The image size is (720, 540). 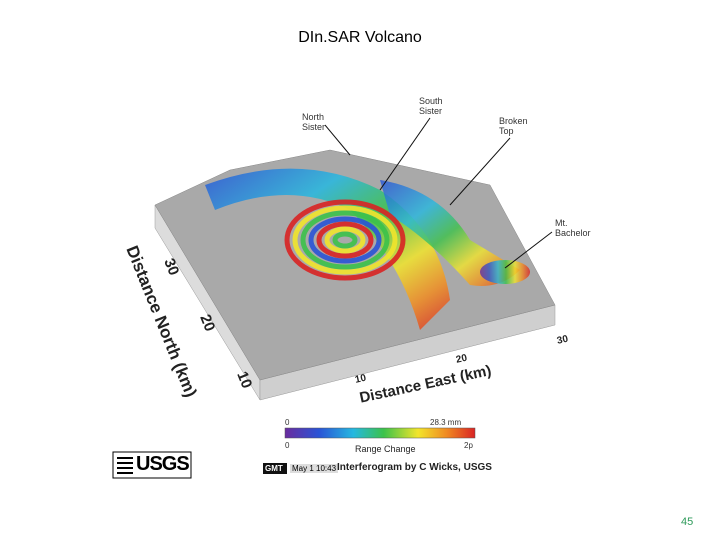 I want to click on place-label: Mt. Bachelor, so click(x=573, y=228).